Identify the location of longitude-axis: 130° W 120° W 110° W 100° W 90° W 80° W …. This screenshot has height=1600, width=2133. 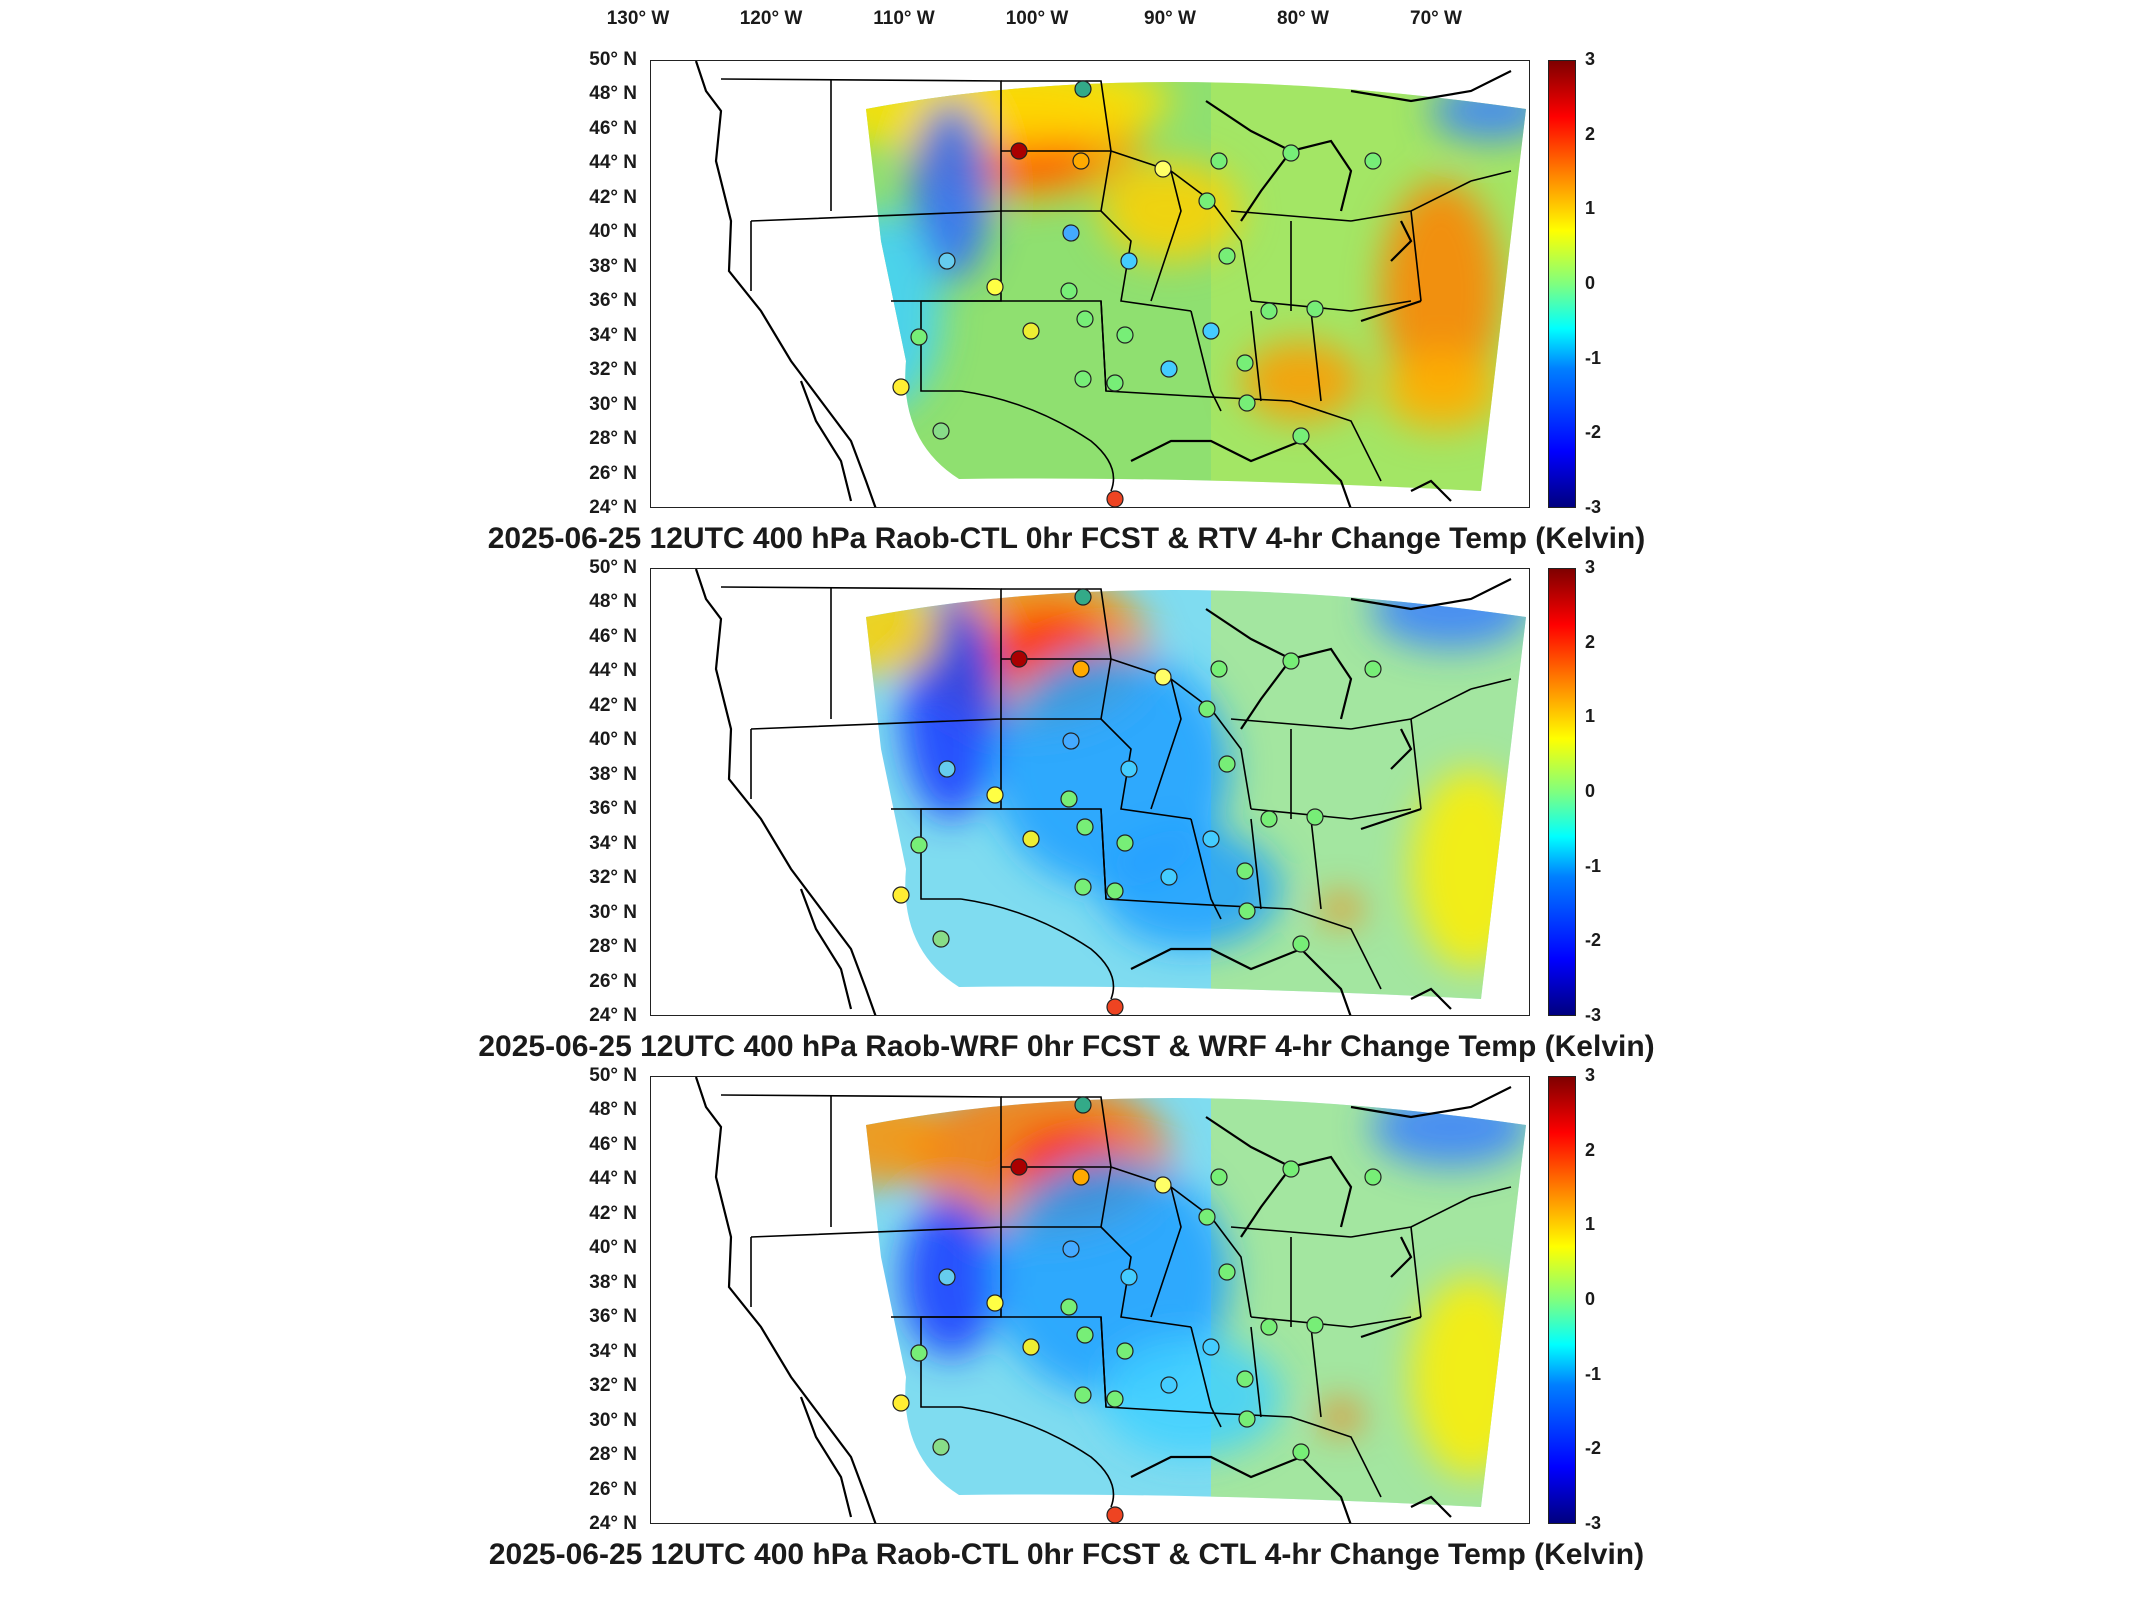
(1066, 20).